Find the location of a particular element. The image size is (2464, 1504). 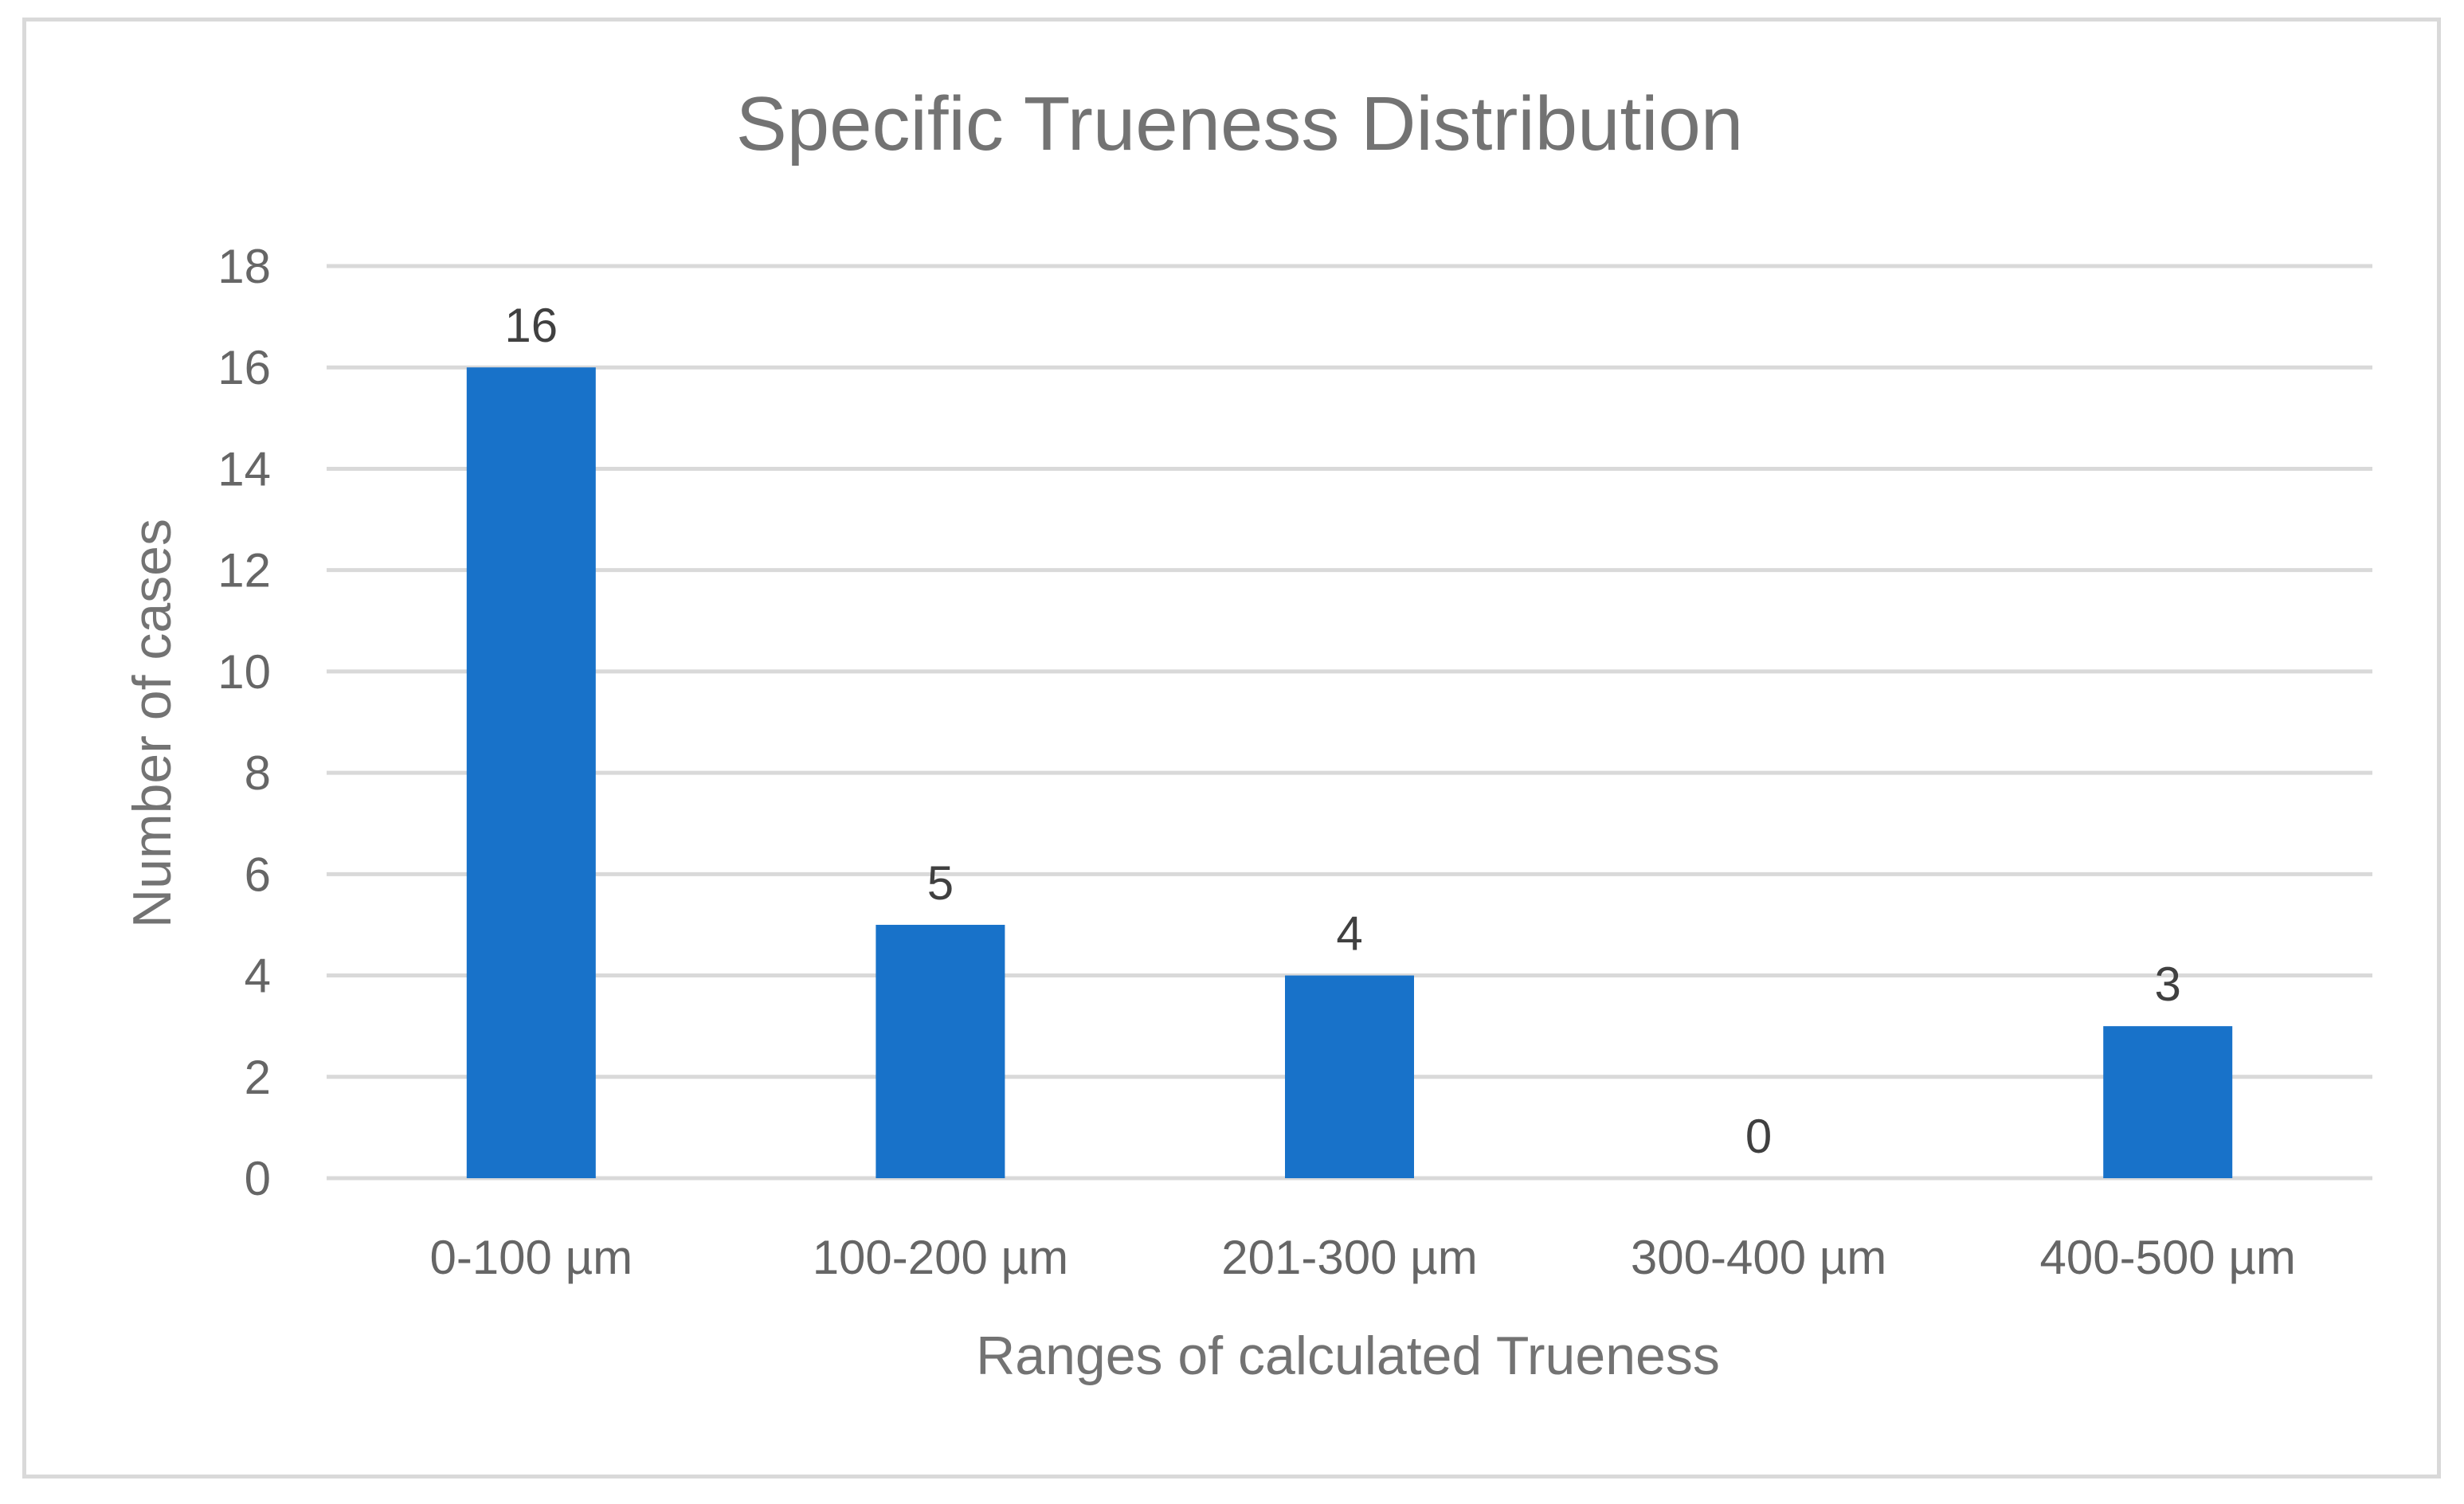

x-tick-label: 0-100 µm is located at coordinates (531, 1257).